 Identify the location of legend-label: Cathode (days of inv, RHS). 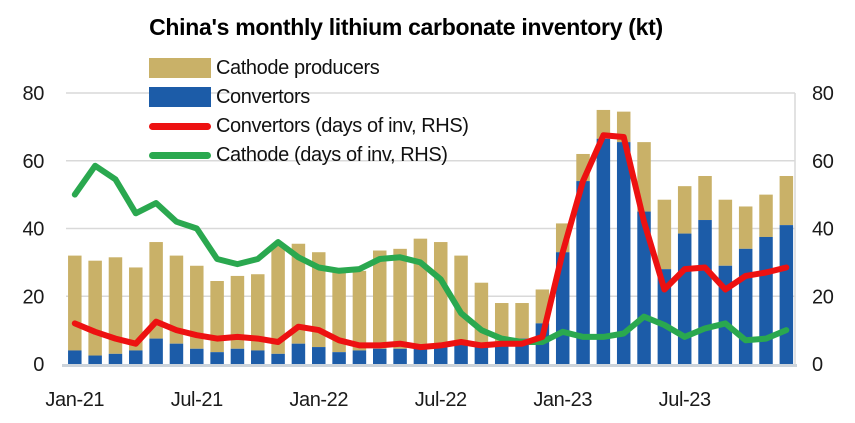
(332, 155).